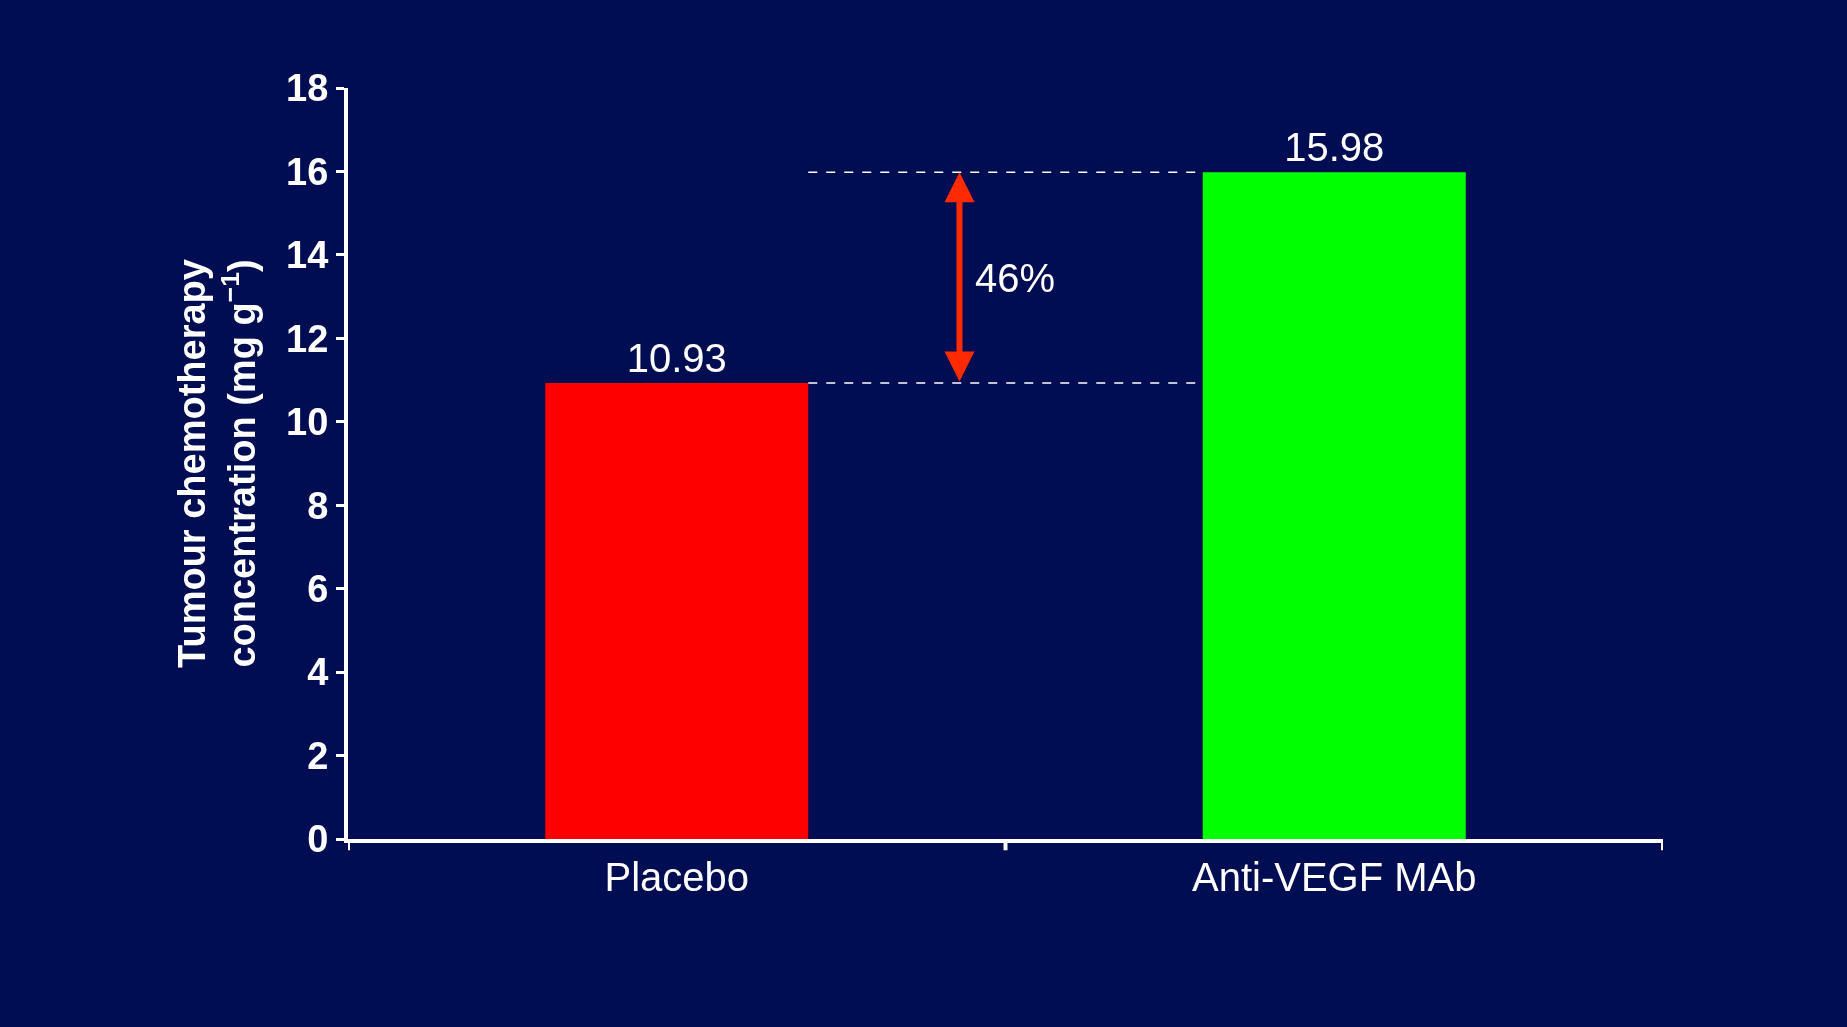 The height and width of the screenshot is (1027, 1847). I want to click on y-tick-label: 16, so click(307, 171).